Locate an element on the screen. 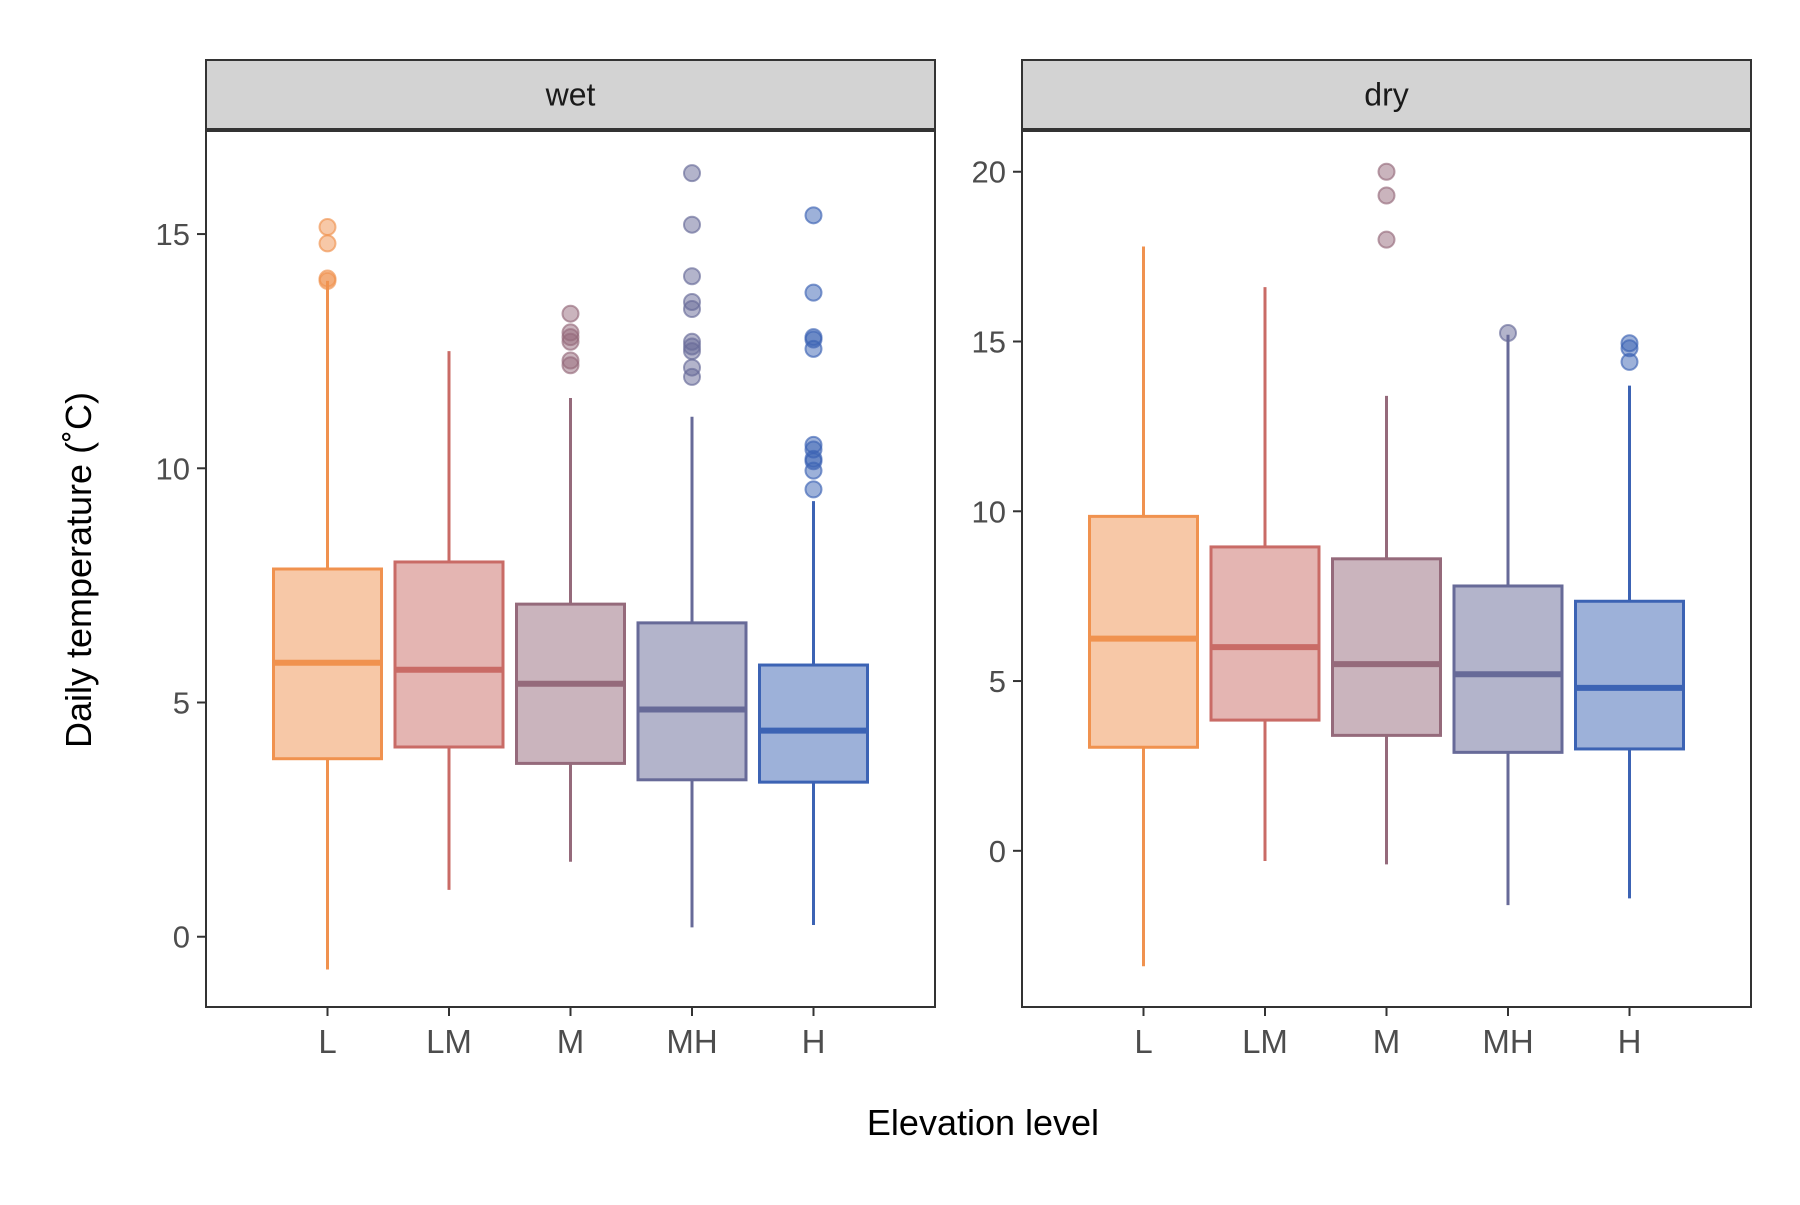 The width and height of the screenshot is (1800, 1205). panel-dry-box-h-iqr-box is located at coordinates (1629, 675).